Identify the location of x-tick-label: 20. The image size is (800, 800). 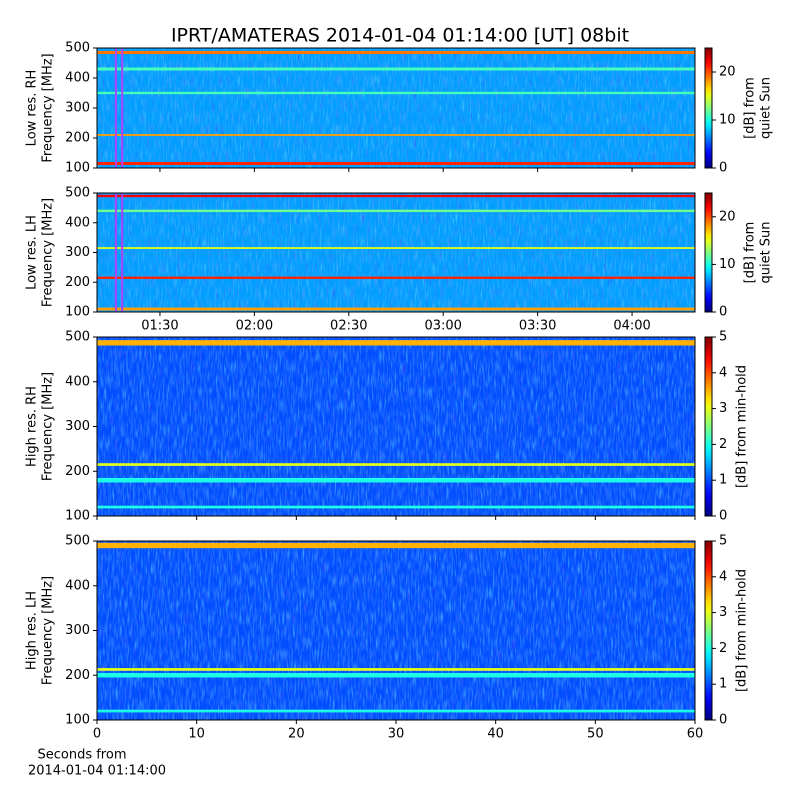
(296, 734).